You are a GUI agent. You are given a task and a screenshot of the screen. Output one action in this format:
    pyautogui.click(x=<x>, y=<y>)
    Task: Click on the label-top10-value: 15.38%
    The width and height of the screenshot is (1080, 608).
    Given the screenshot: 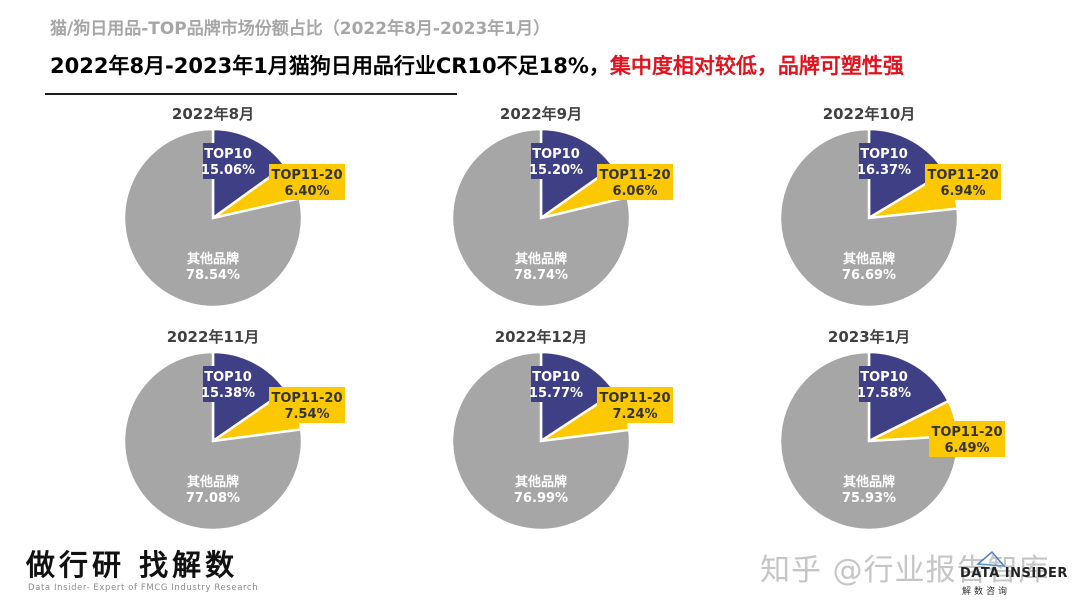 What is the action you would take?
    pyautogui.click(x=228, y=393)
    